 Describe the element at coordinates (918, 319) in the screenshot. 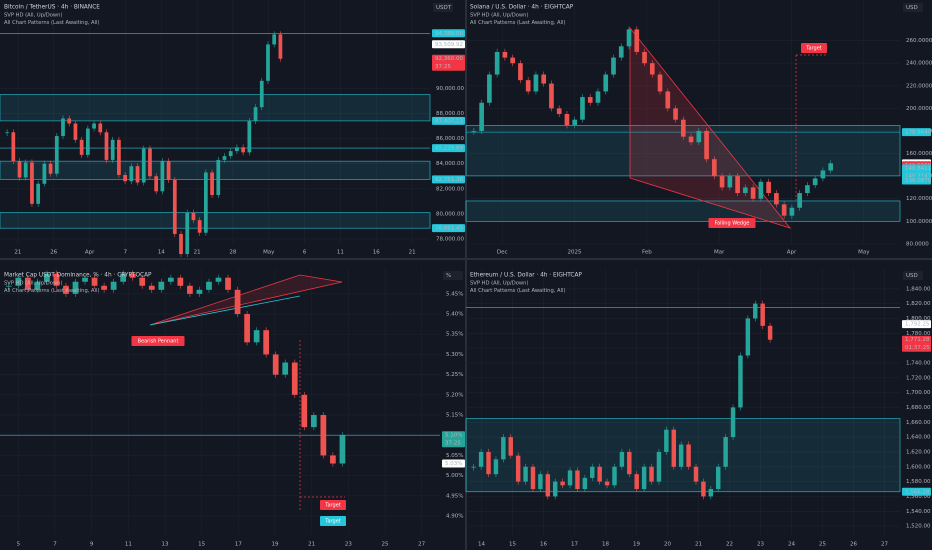

I see `y-tick-label: 1,800.00` at that location.